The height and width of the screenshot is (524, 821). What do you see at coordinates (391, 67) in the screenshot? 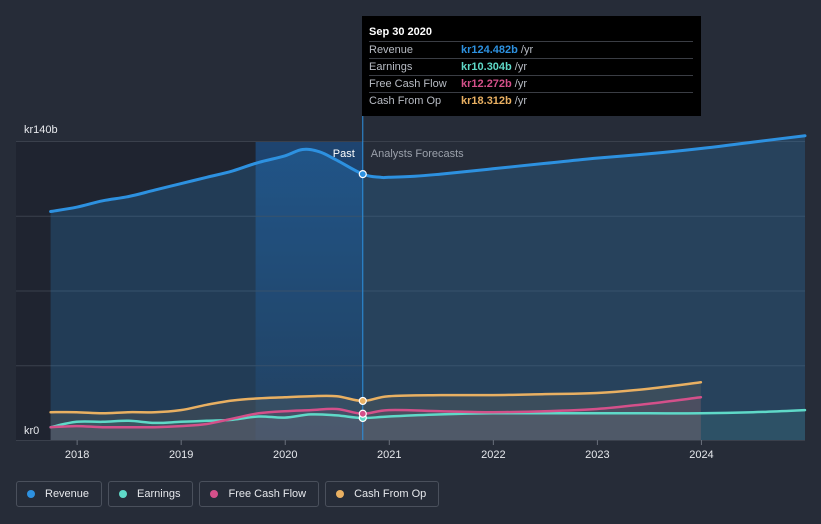
I see `tooltip-row-name: Earnings` at bounding box center [391, 67].